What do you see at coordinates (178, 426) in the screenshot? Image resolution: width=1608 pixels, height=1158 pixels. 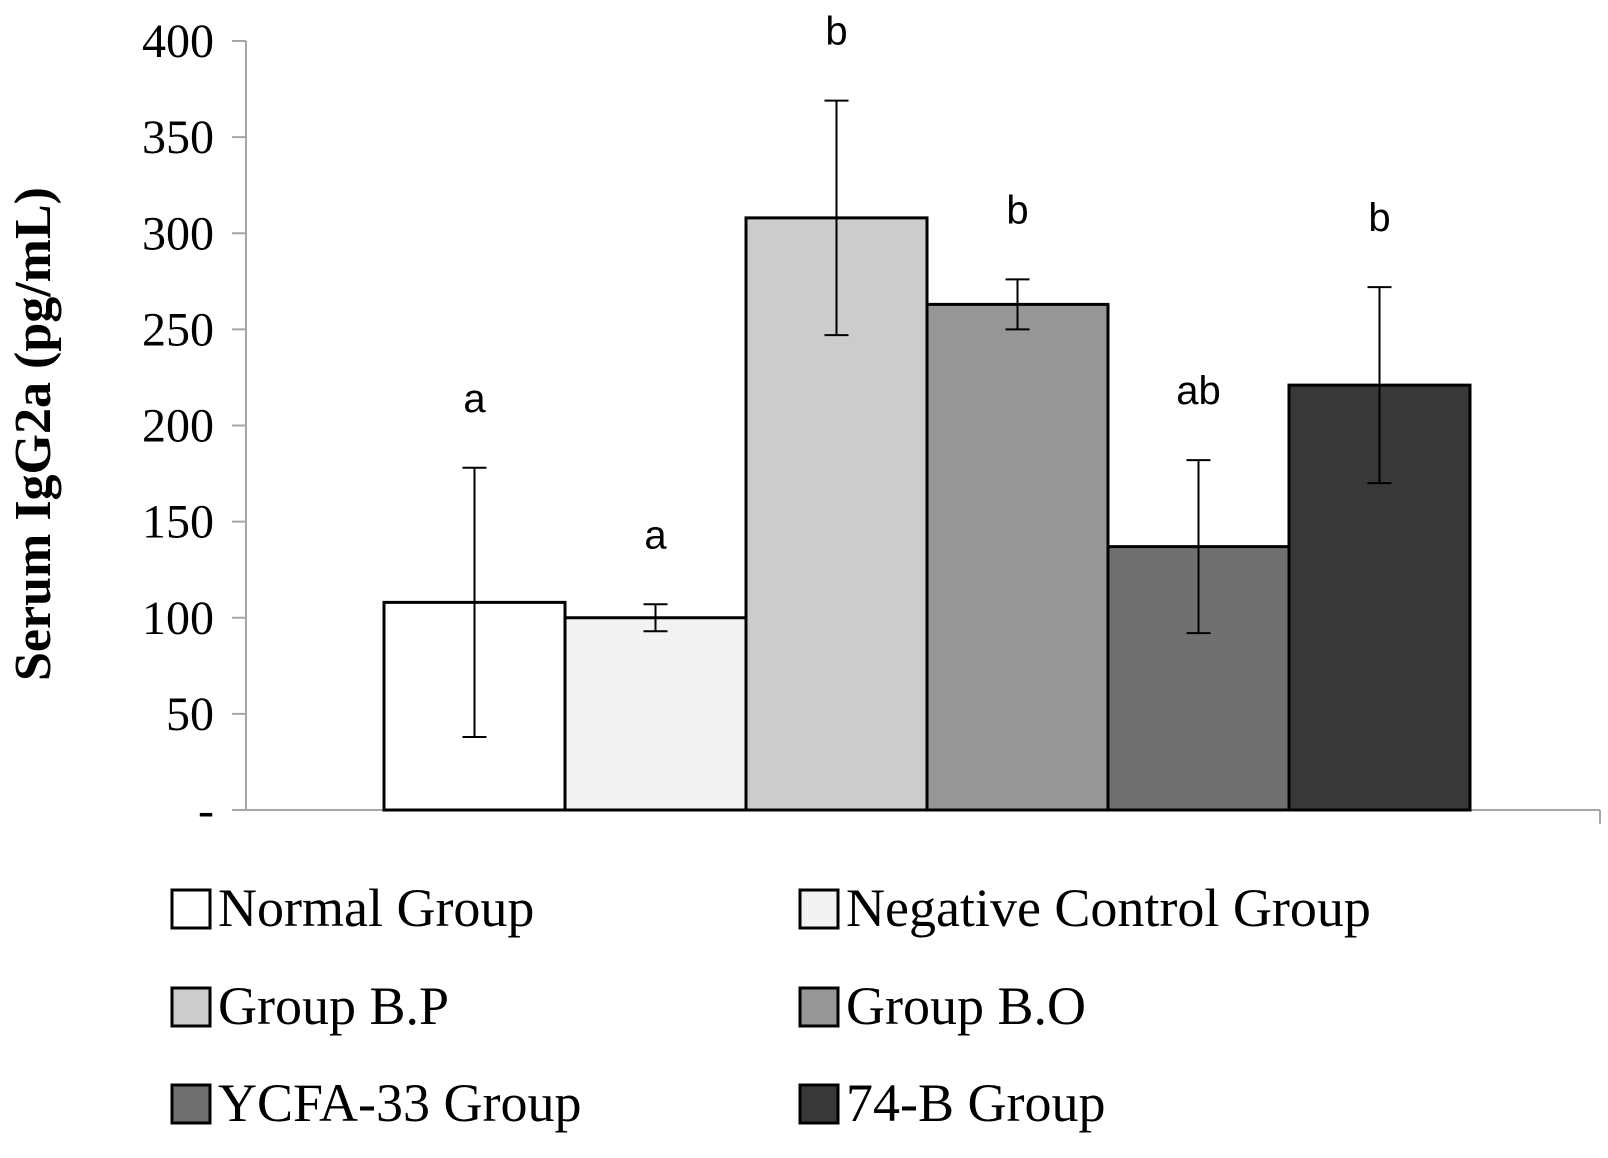 I see `y-tick-label: 200` at bounding box center [178, 426].